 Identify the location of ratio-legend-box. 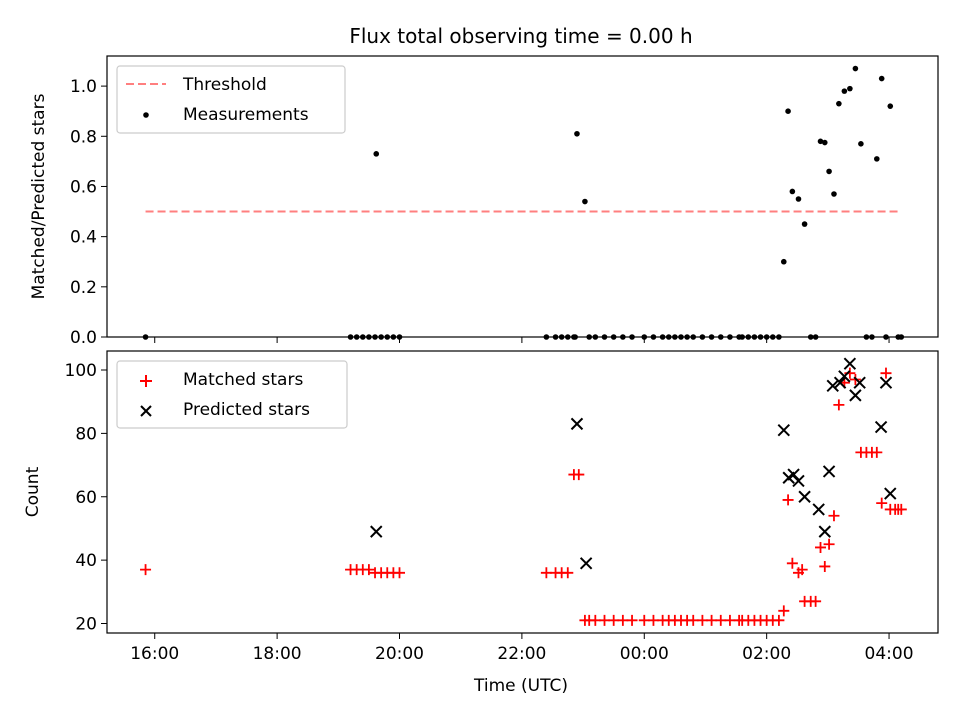
(231, 99).